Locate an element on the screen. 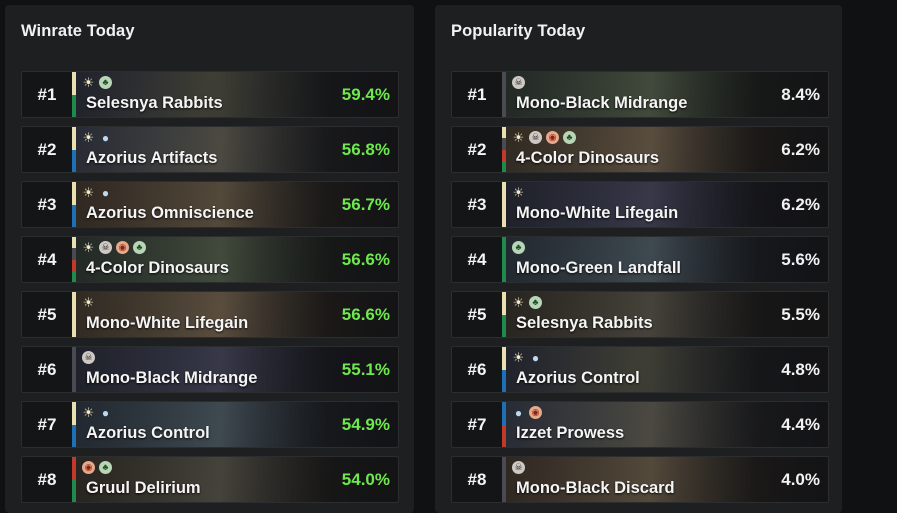 Image resolution: width=897 pixels, height=513 pixels. deck-row: #6 ☀ ● Azorius Control 4.8% is located at coordinates (640, 369).